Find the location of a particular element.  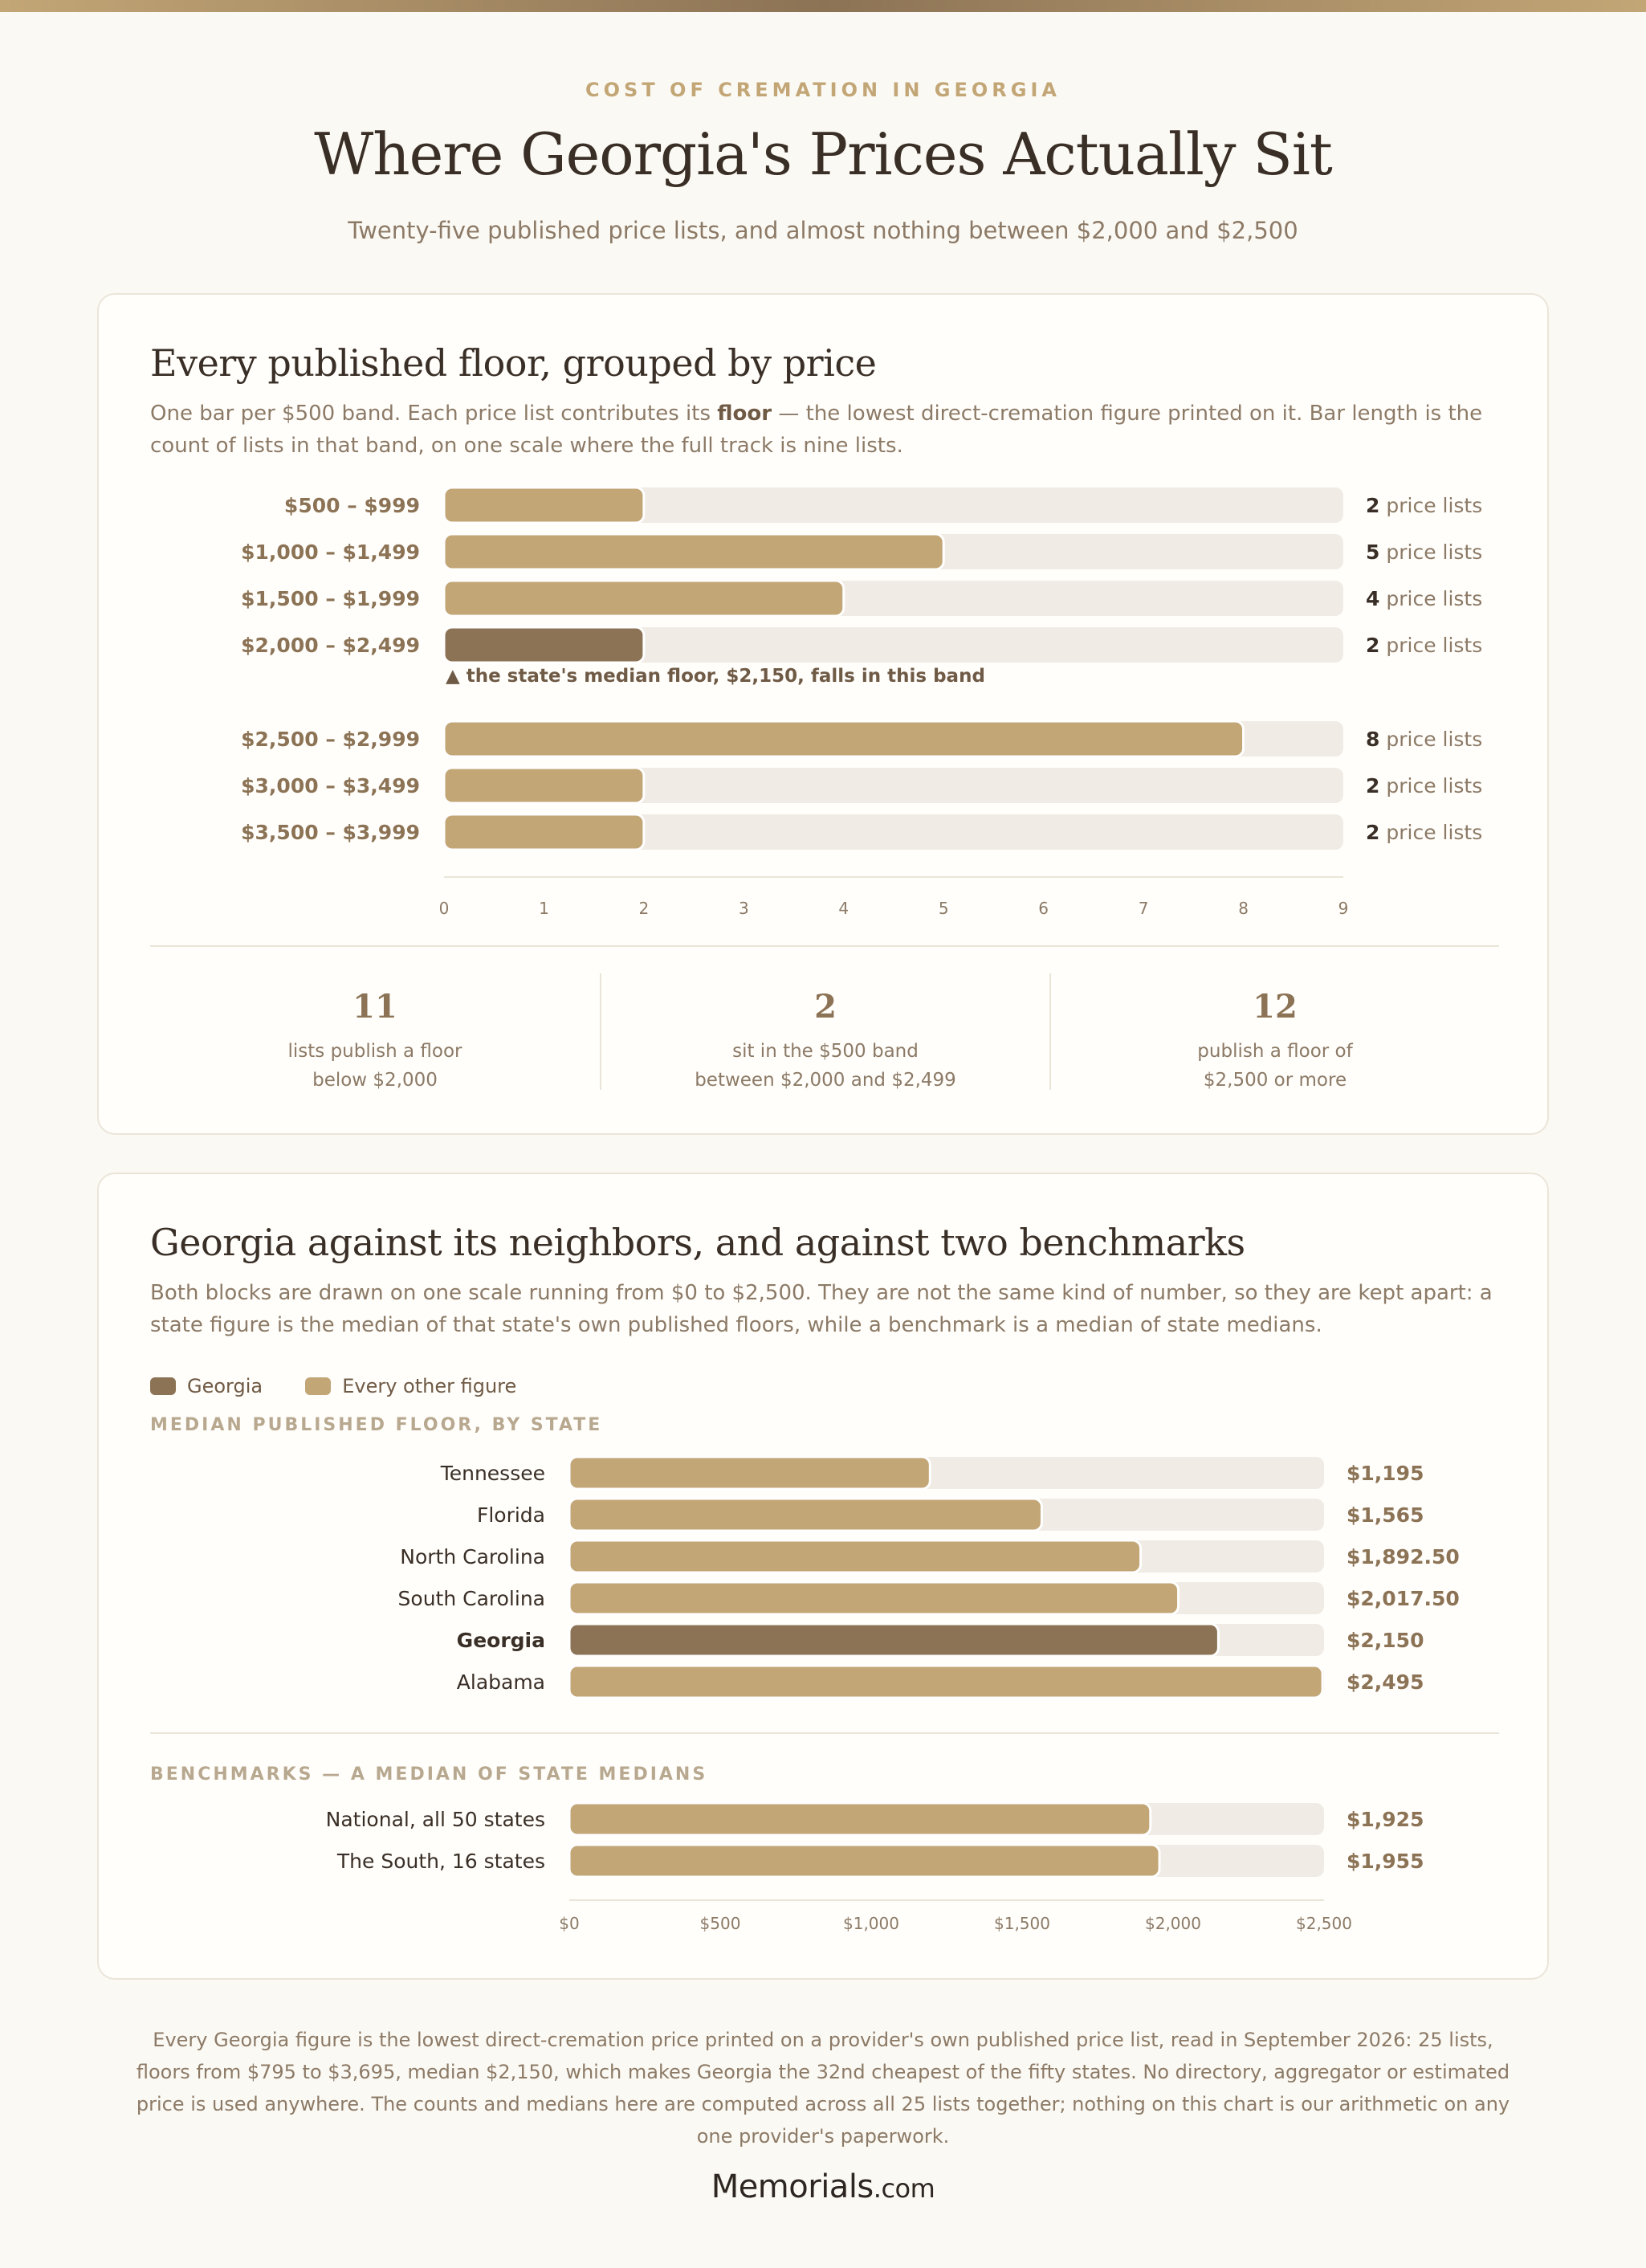

row-label: North Carolina is located at coordinates (473, 1557).